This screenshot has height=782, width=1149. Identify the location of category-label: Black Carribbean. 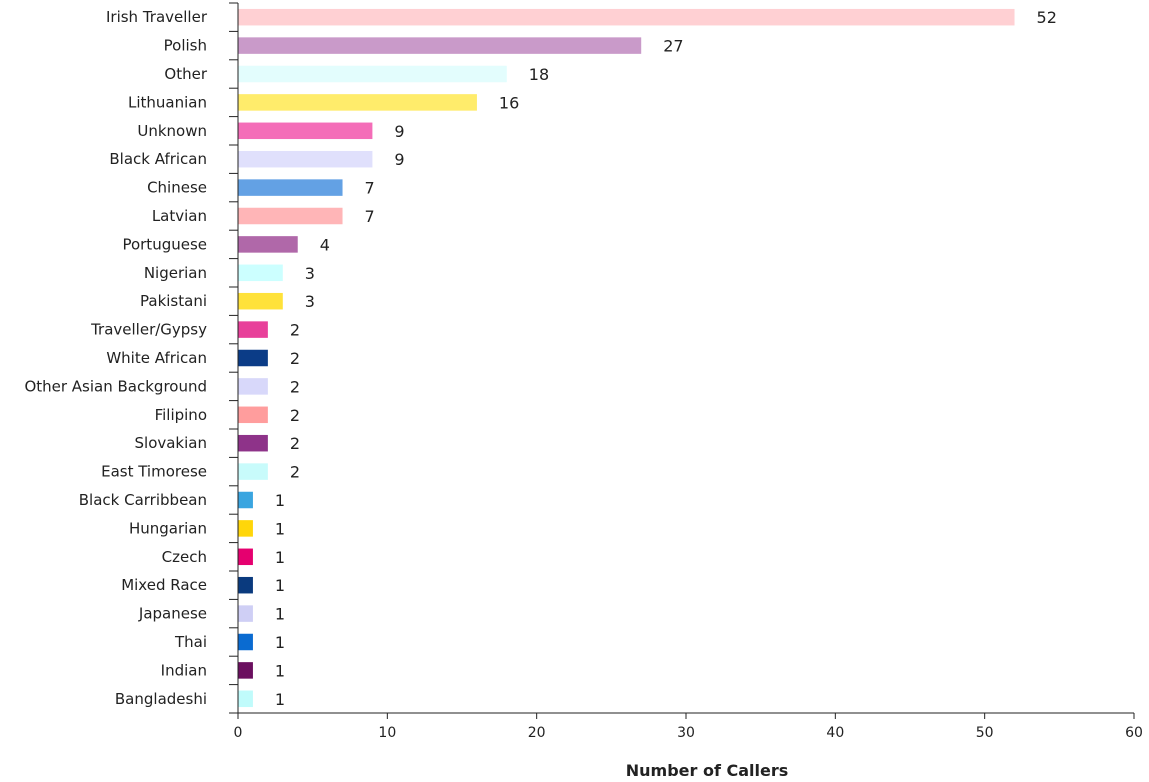
(143, 500).